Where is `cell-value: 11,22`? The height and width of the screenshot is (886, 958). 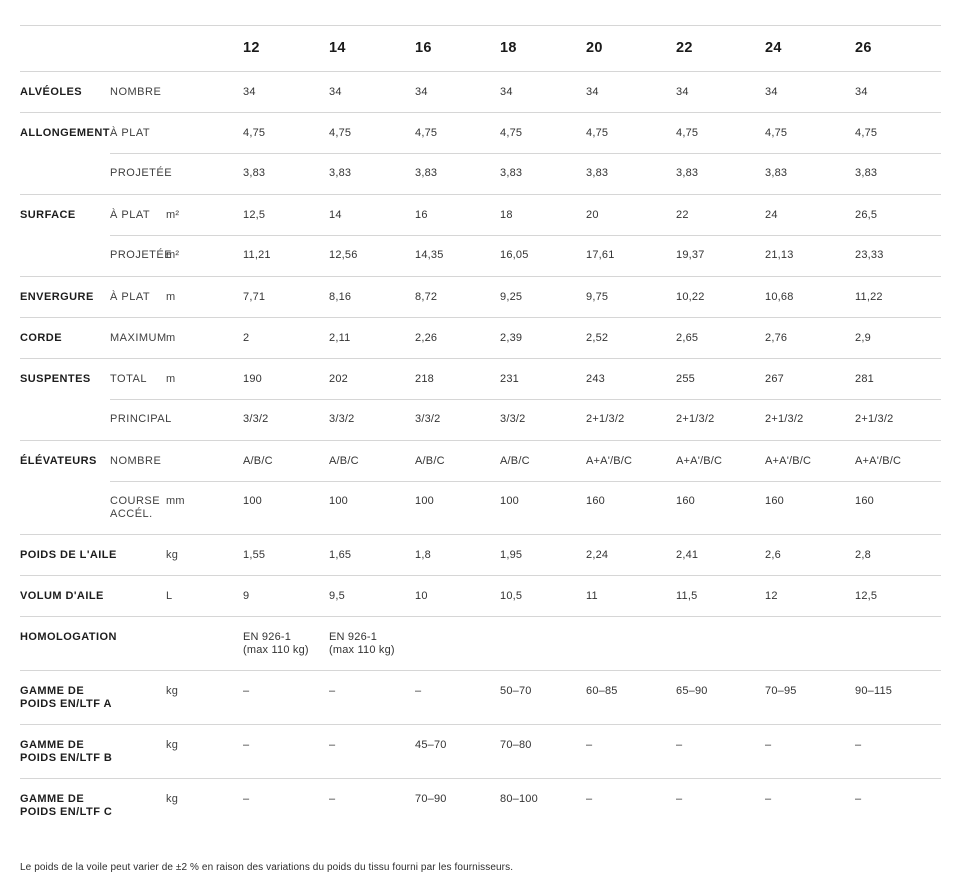
cell-value: 11,22 is located at coordinates (869, 297).